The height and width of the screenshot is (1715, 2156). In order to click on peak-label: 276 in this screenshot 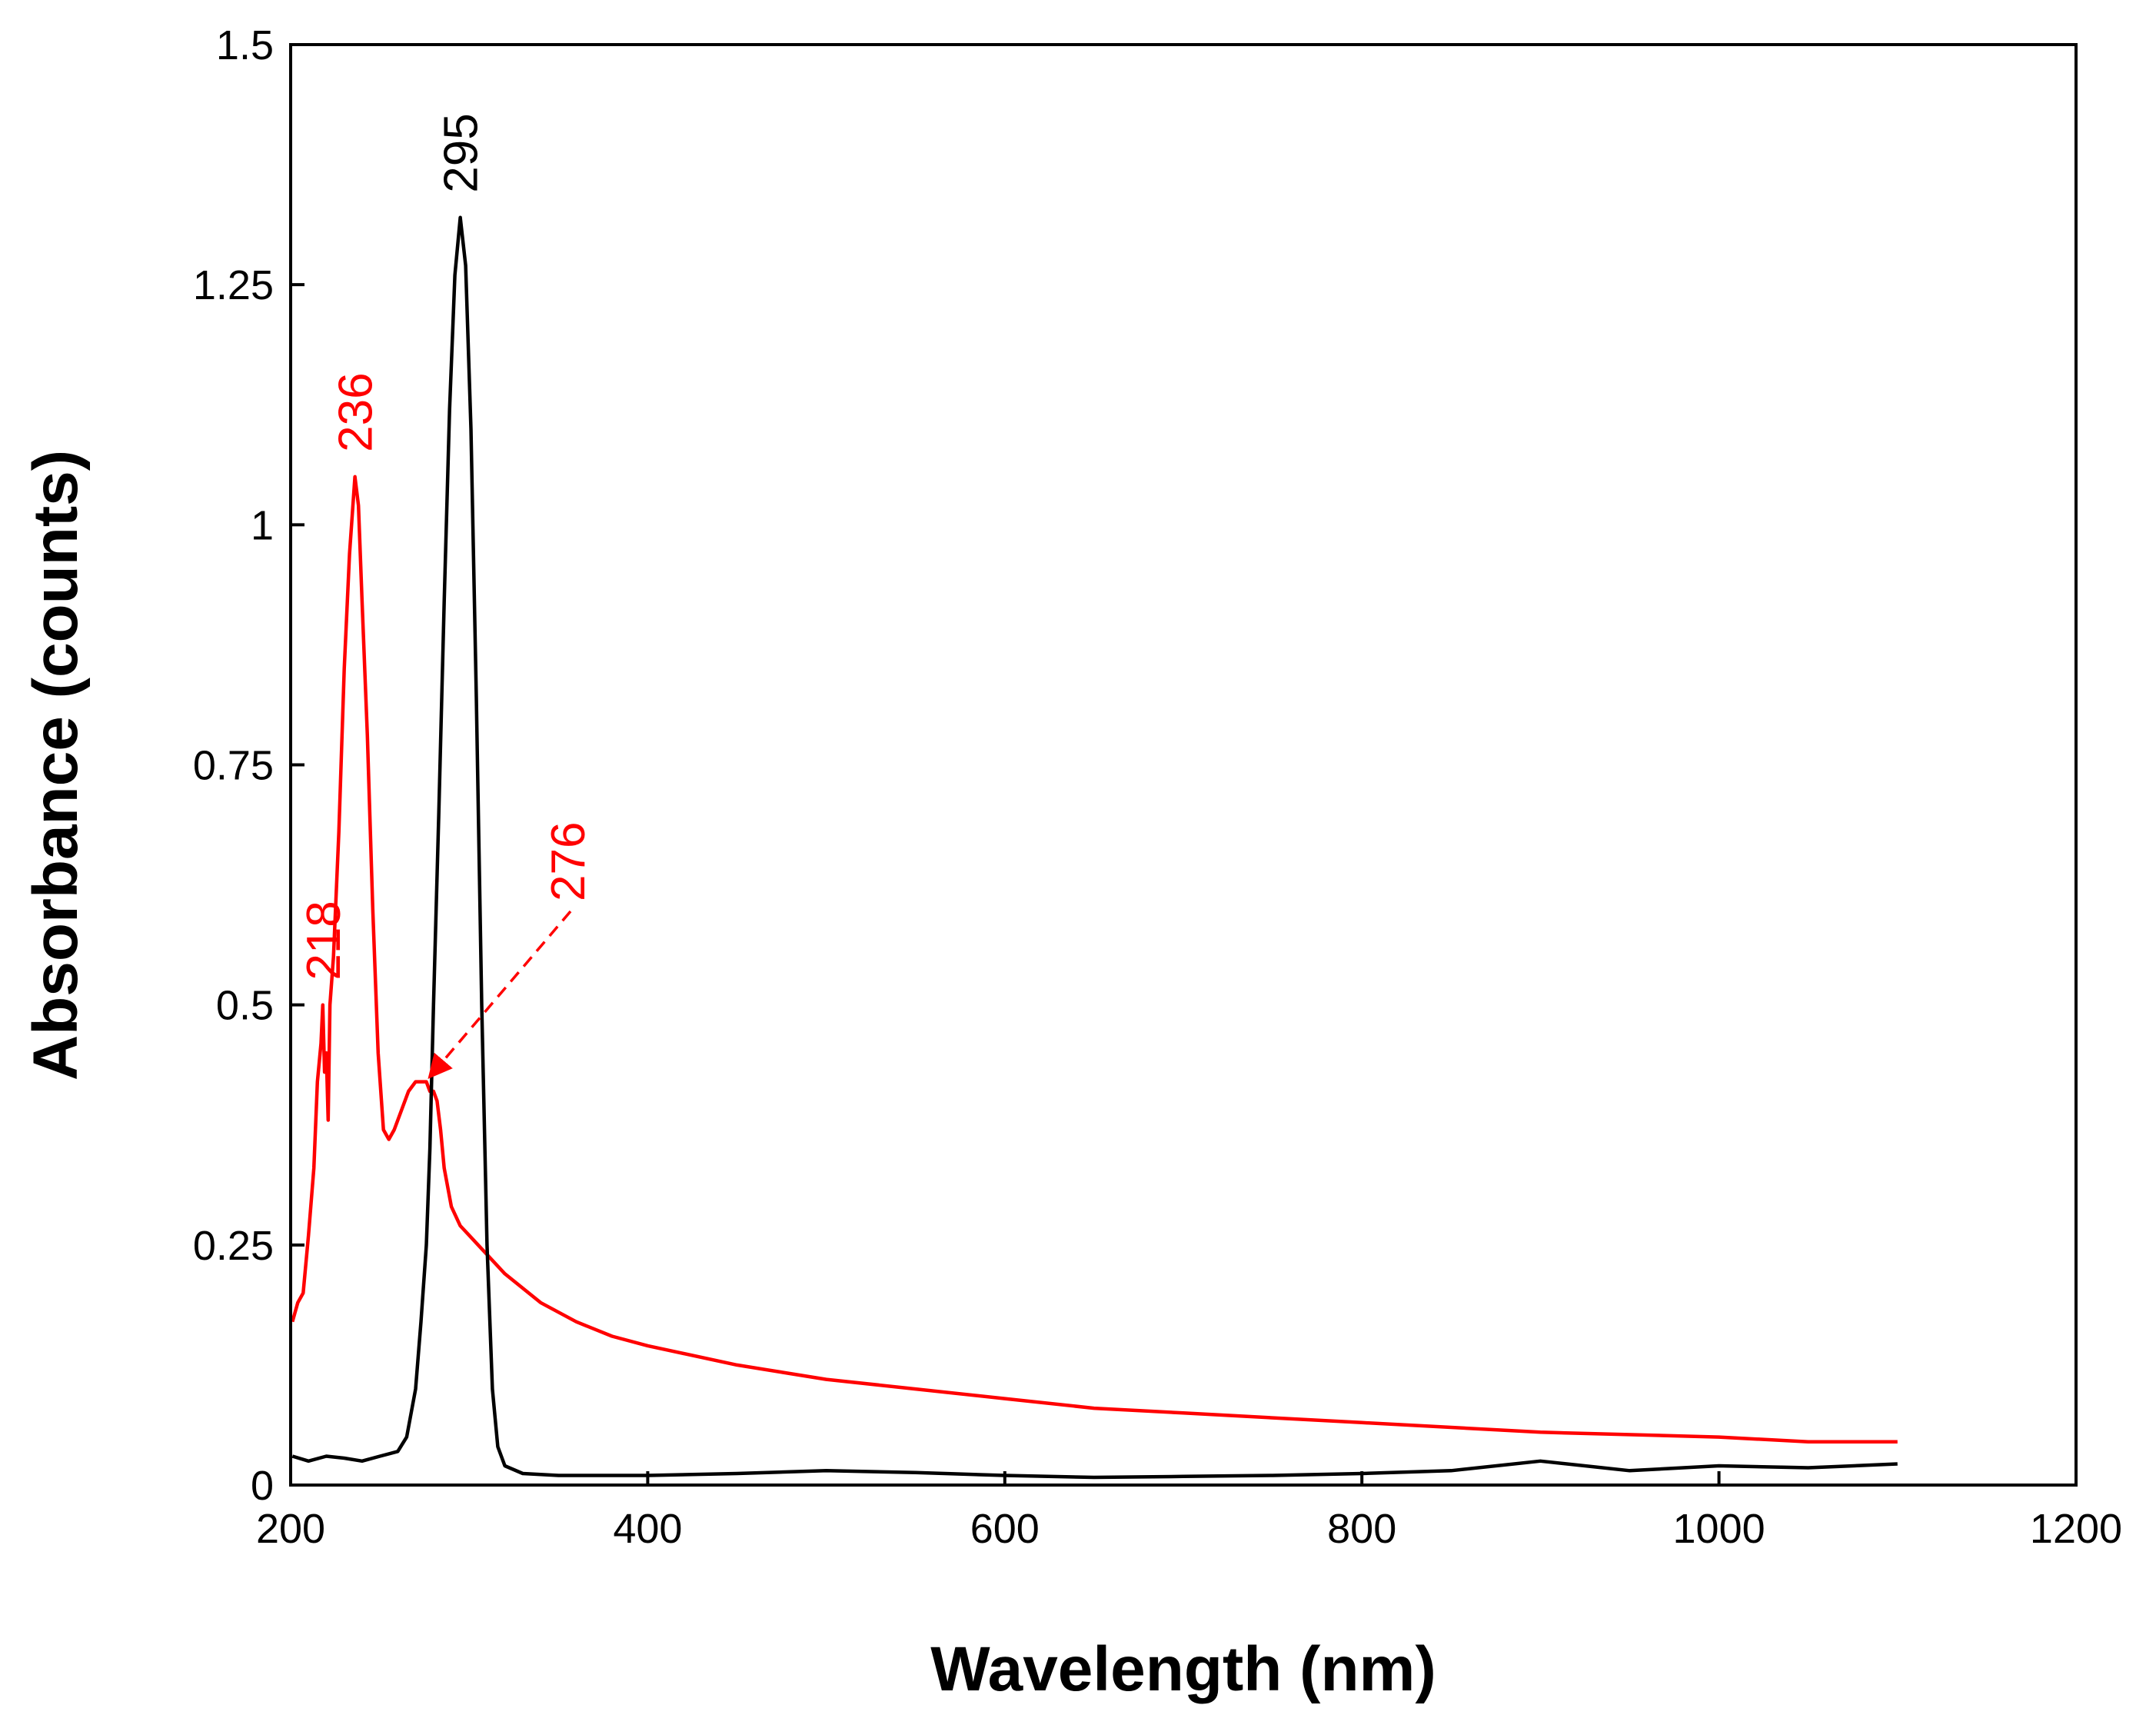, I will do `click(568, 861)`.